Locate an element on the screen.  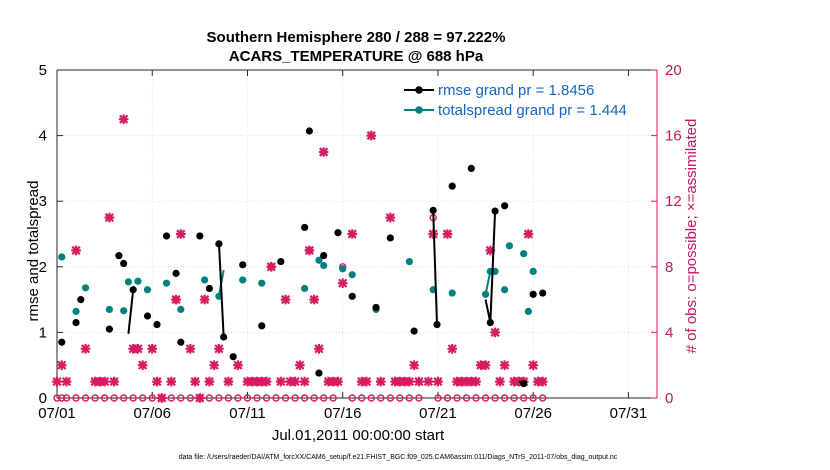
x-tick-label: 07/26 is located at coordinates (533, 413).